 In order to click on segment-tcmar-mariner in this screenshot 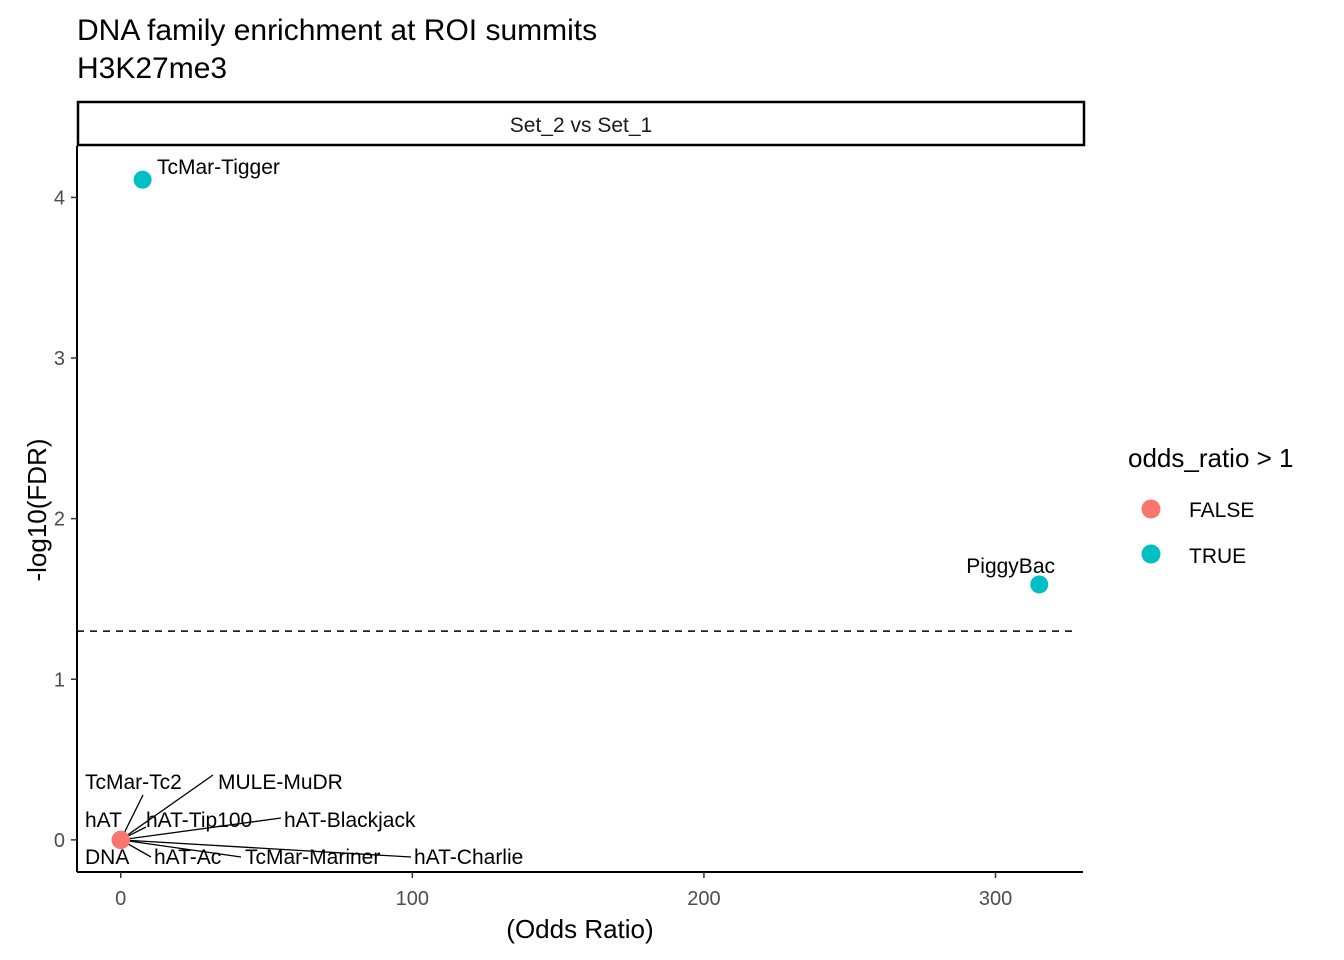, I will do `click(181, 848)`.